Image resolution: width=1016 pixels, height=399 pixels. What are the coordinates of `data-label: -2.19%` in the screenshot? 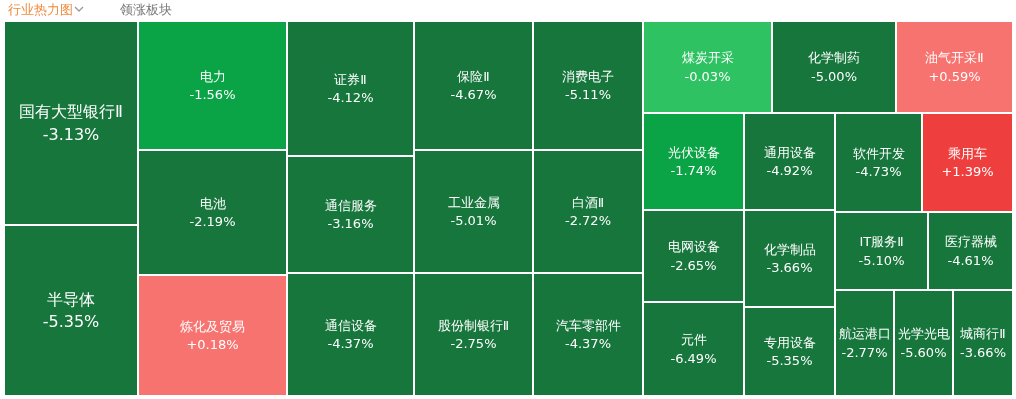 It's located at (212, 222).